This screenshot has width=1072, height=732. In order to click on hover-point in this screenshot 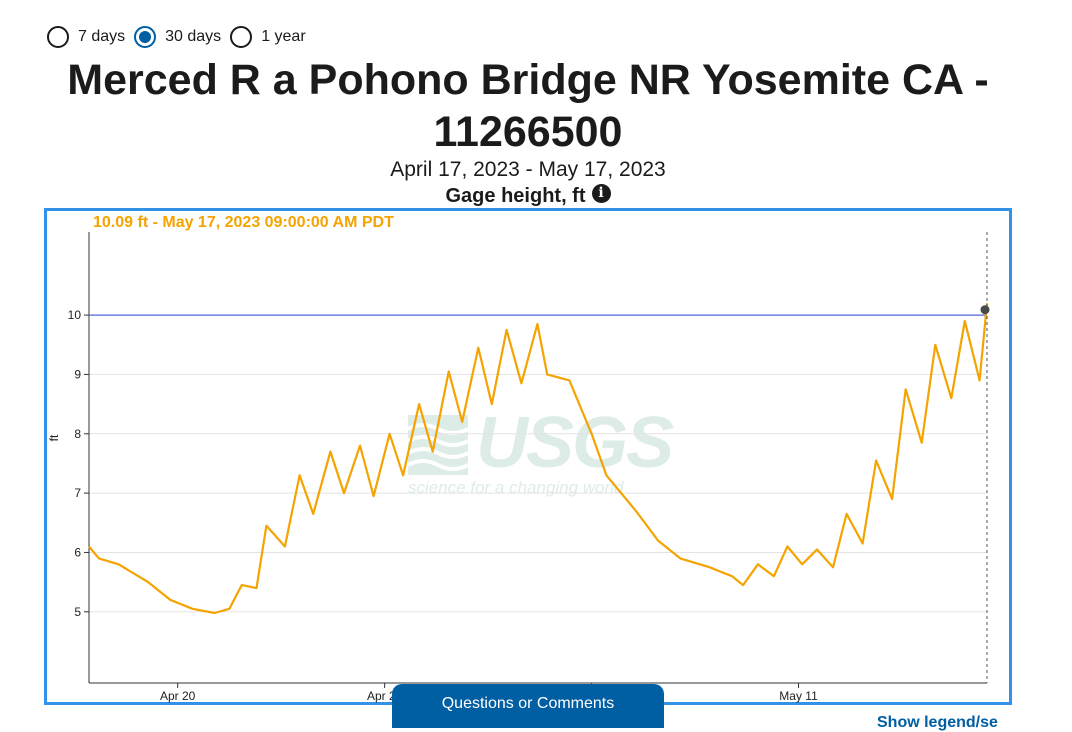, I will do `click(985, 310)`.